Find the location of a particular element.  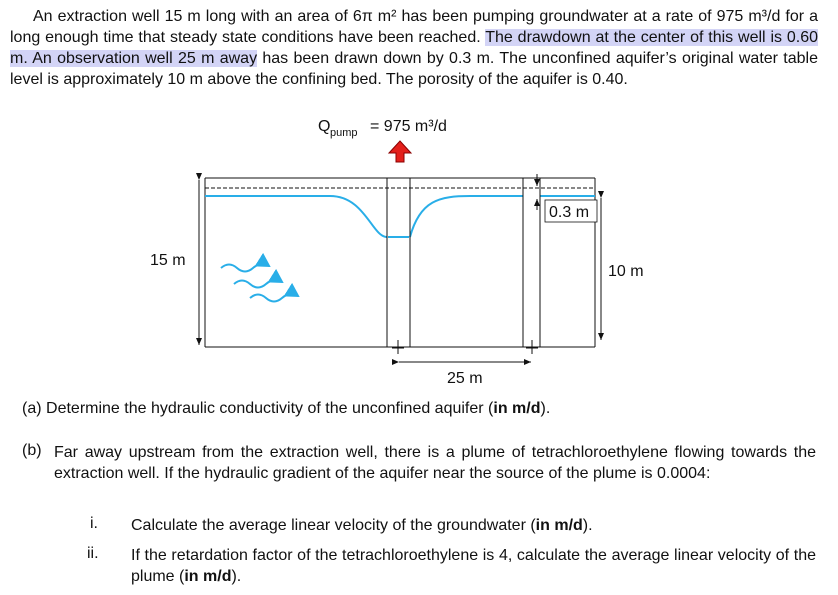

distance-label: 25 m is located at coordinates (465, 378).